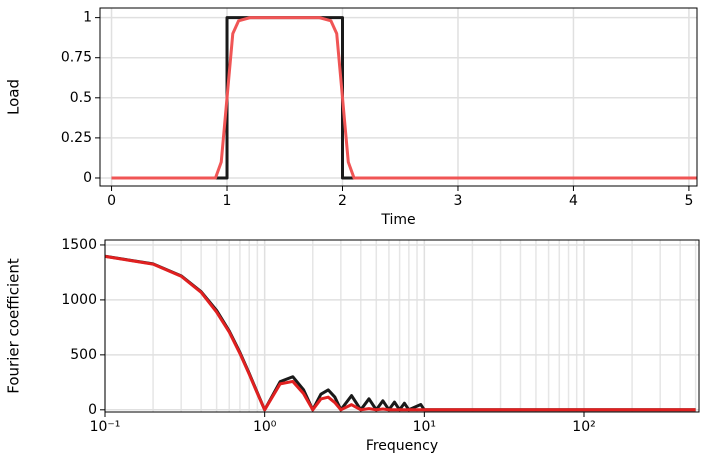  I want to click on x-tick-label: 0, so click(111, 201).